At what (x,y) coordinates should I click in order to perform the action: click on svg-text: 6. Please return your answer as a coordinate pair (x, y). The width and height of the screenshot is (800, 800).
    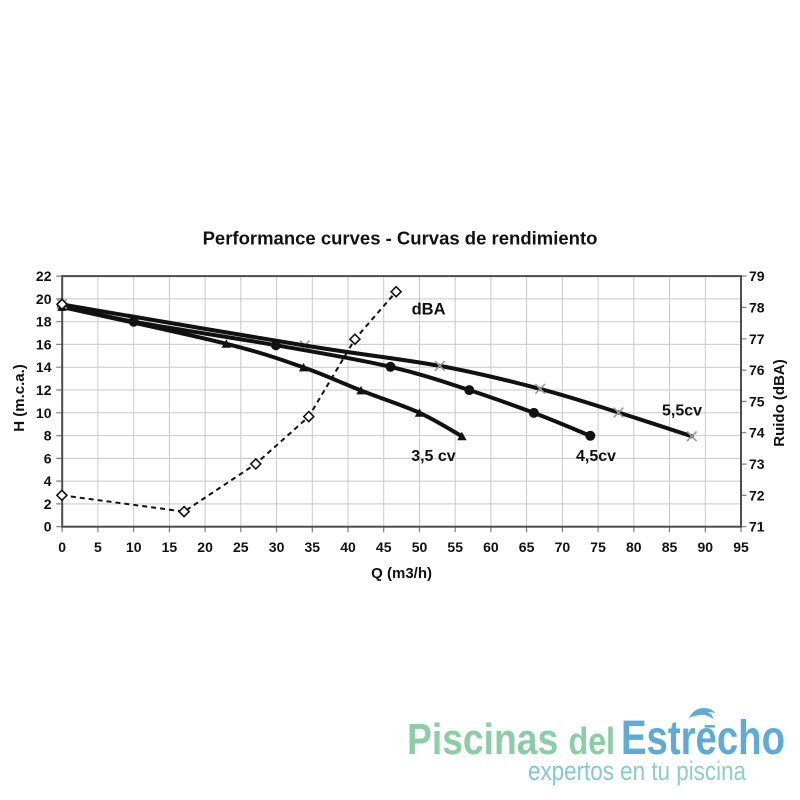
    Looking at the image, I should click on (48, 458).